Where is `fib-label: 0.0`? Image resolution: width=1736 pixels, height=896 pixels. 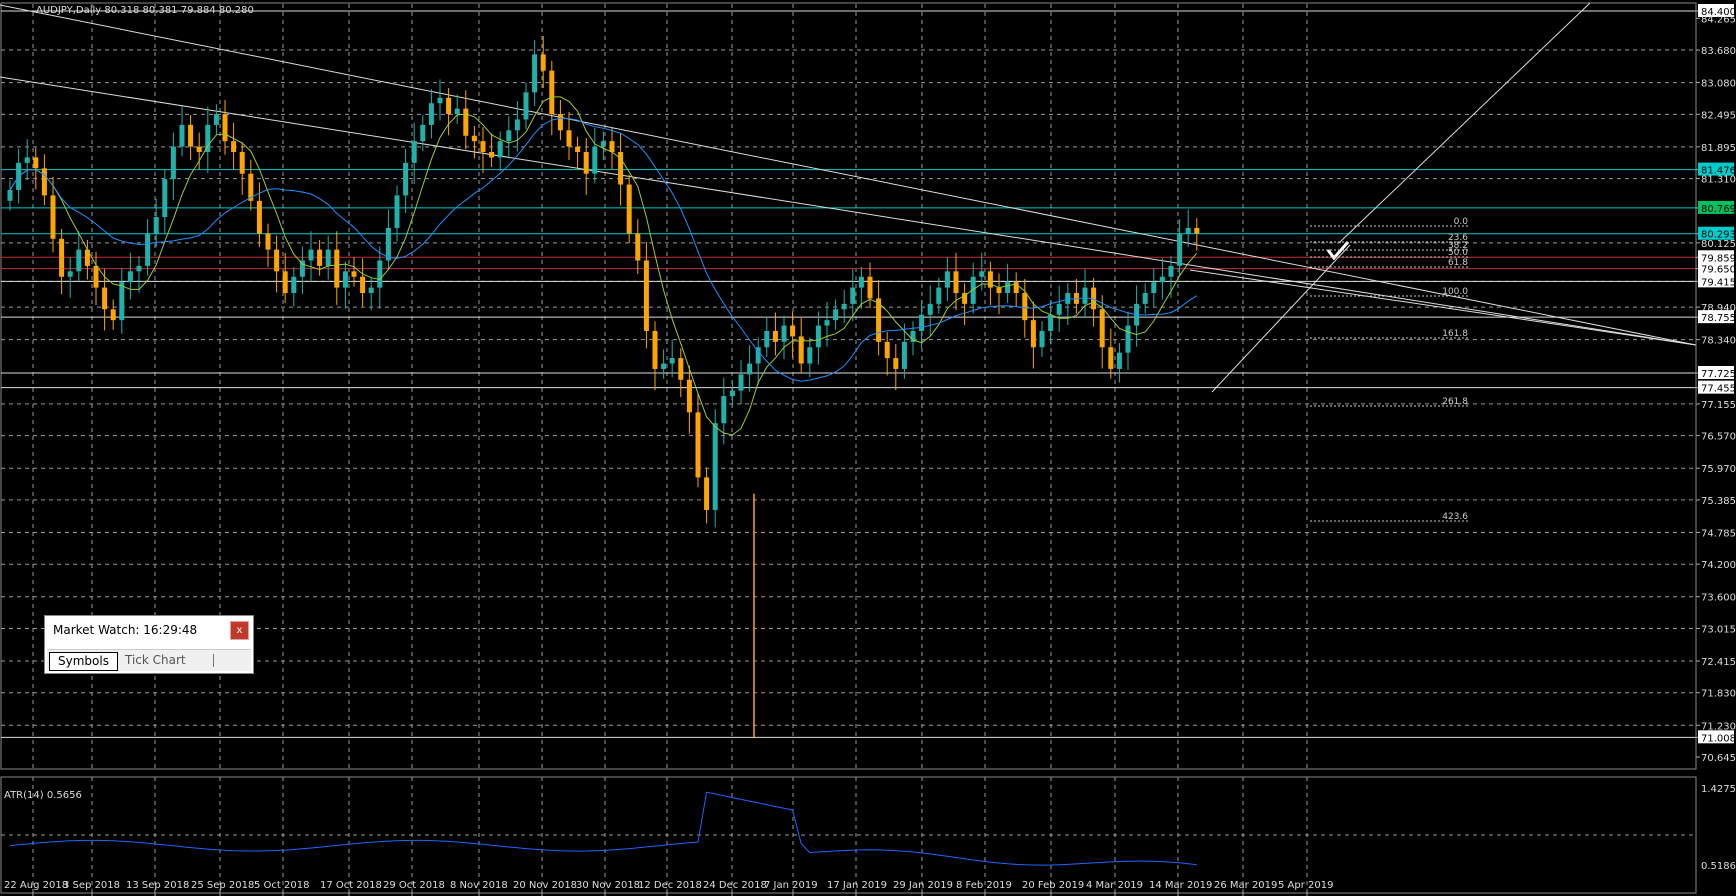 fib-label: 0.0 is located at coordinates (1461, 222).